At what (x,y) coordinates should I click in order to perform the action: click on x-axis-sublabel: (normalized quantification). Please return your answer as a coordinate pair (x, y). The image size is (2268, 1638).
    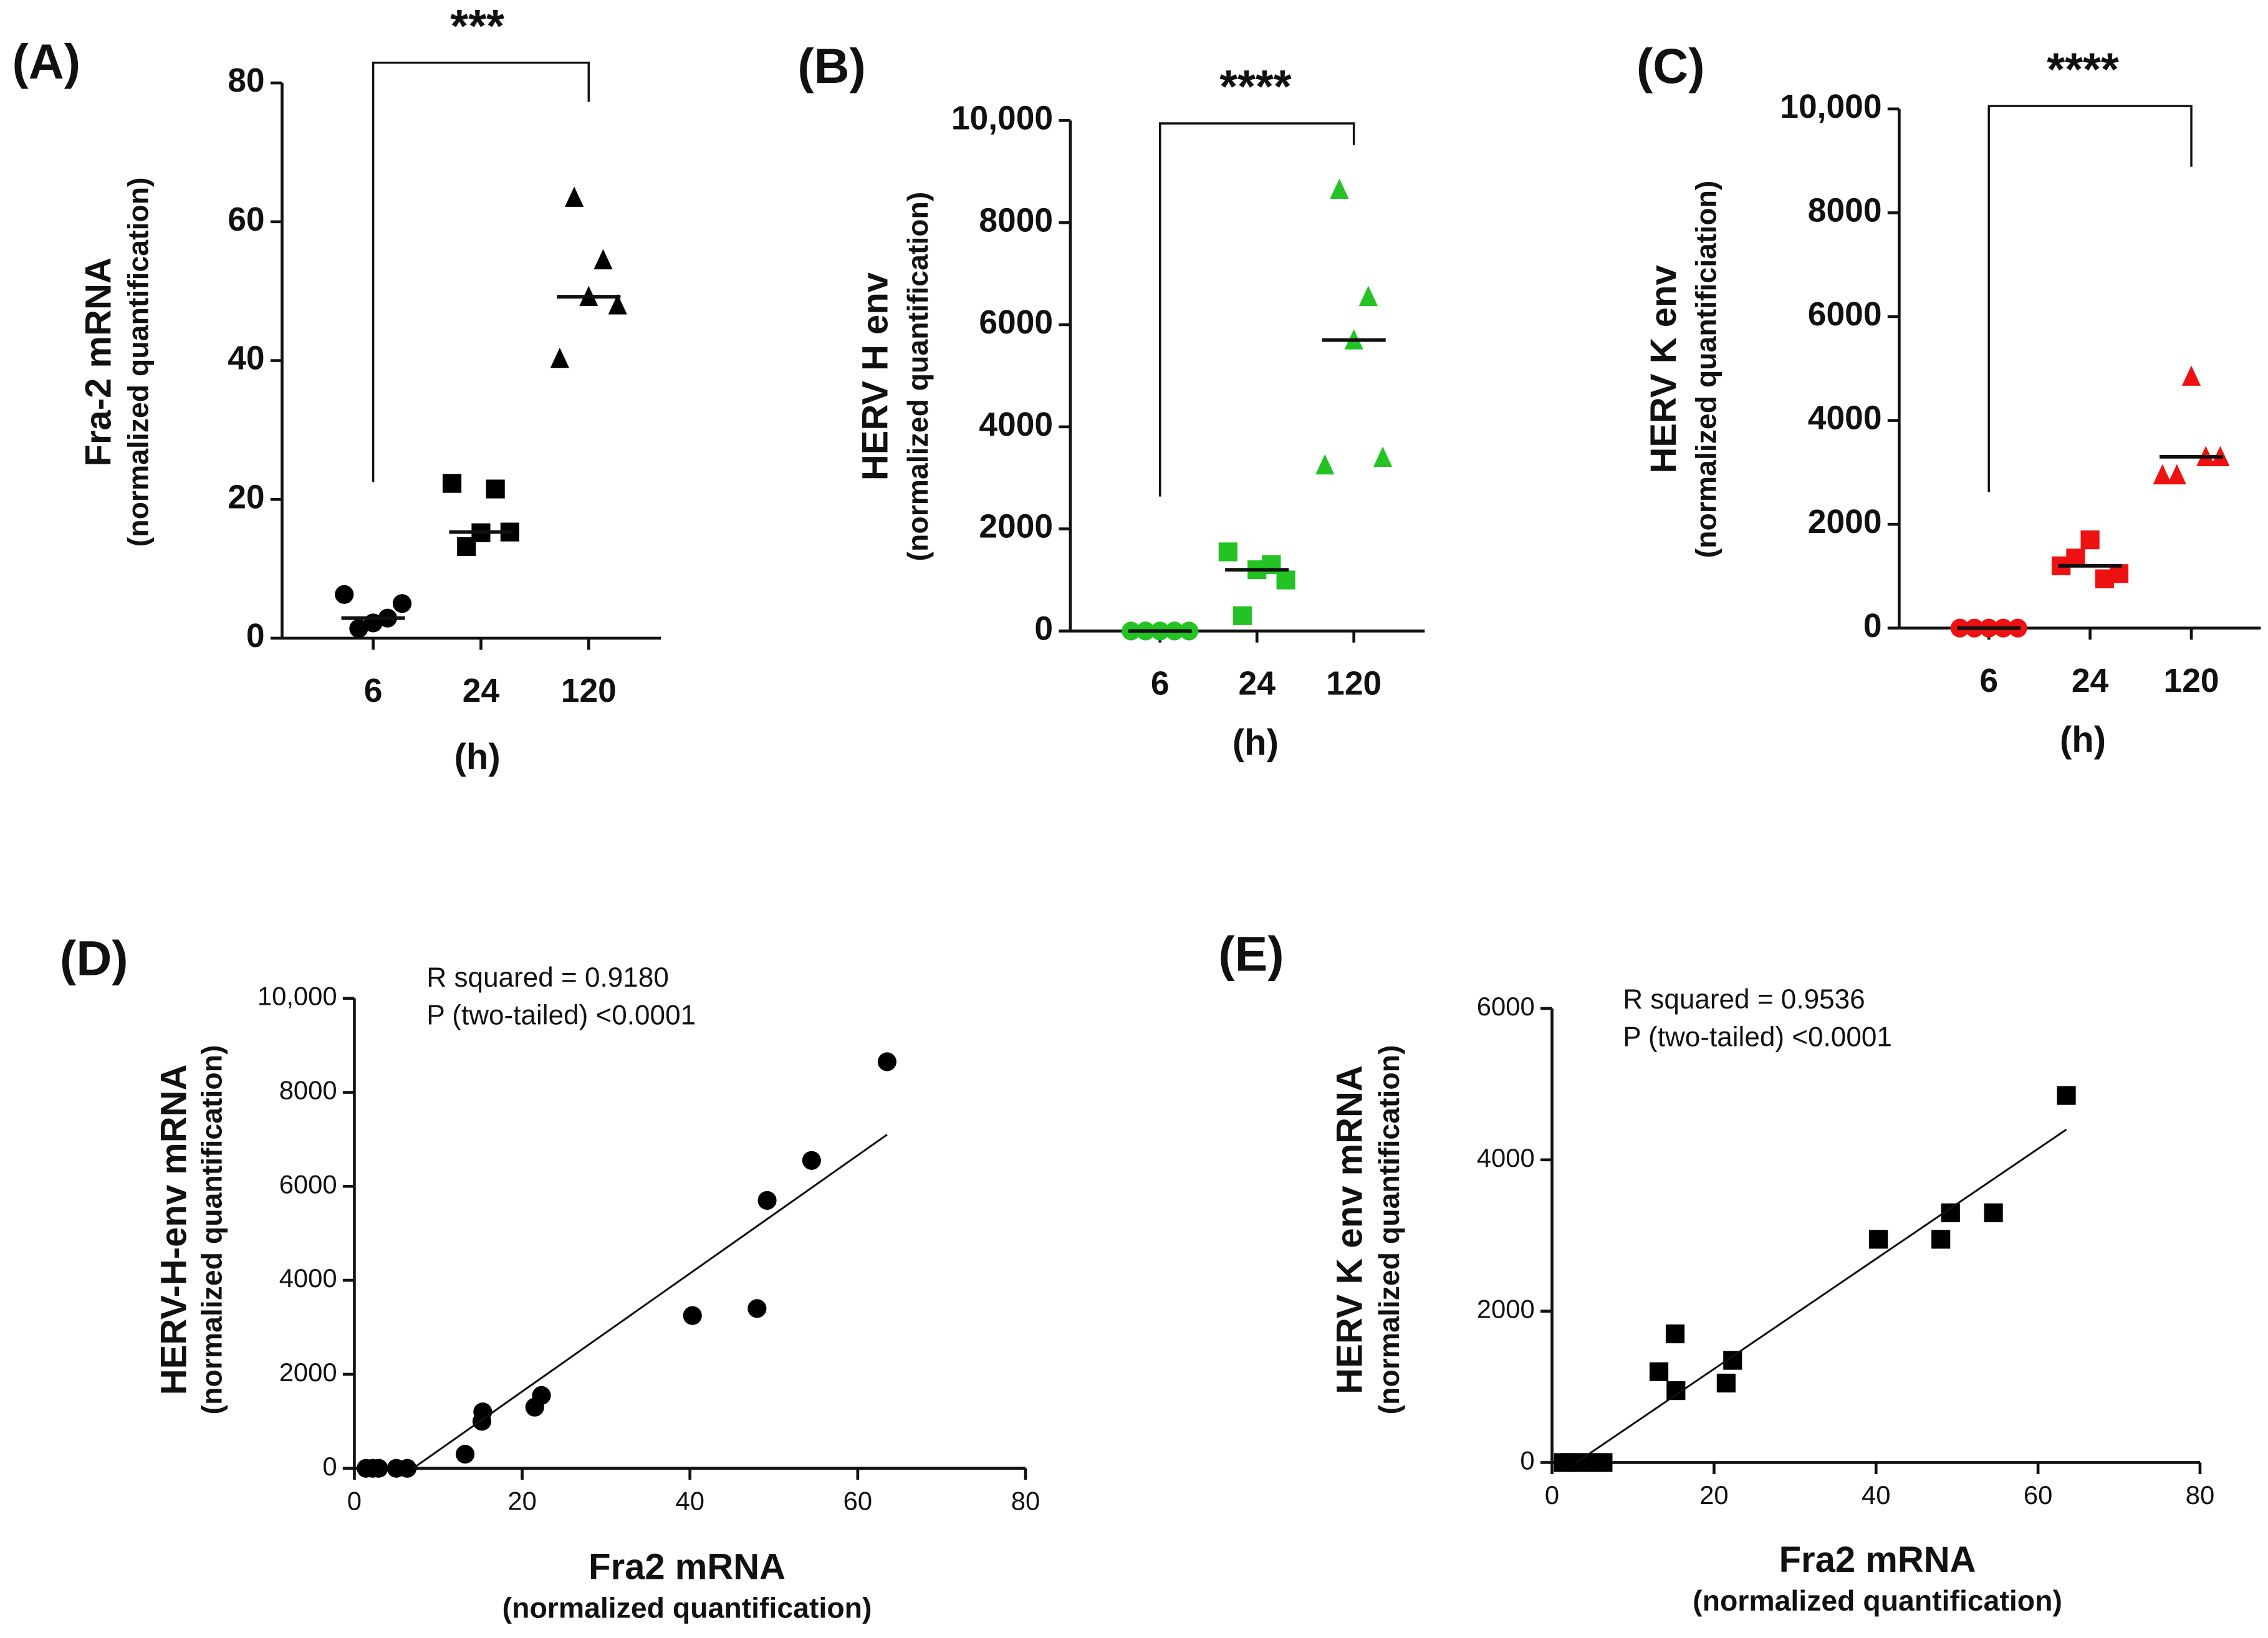
    Looking at the image, I should click on (1877, 1601).